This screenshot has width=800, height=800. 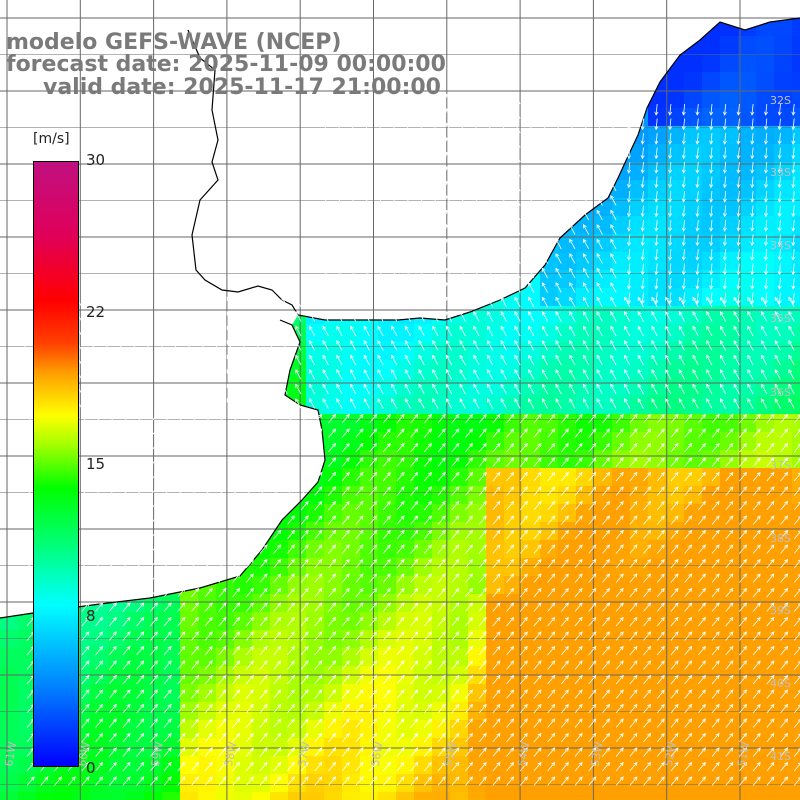 I want to click on colorbar-tick-15: 15, so click(x=96, y=464).